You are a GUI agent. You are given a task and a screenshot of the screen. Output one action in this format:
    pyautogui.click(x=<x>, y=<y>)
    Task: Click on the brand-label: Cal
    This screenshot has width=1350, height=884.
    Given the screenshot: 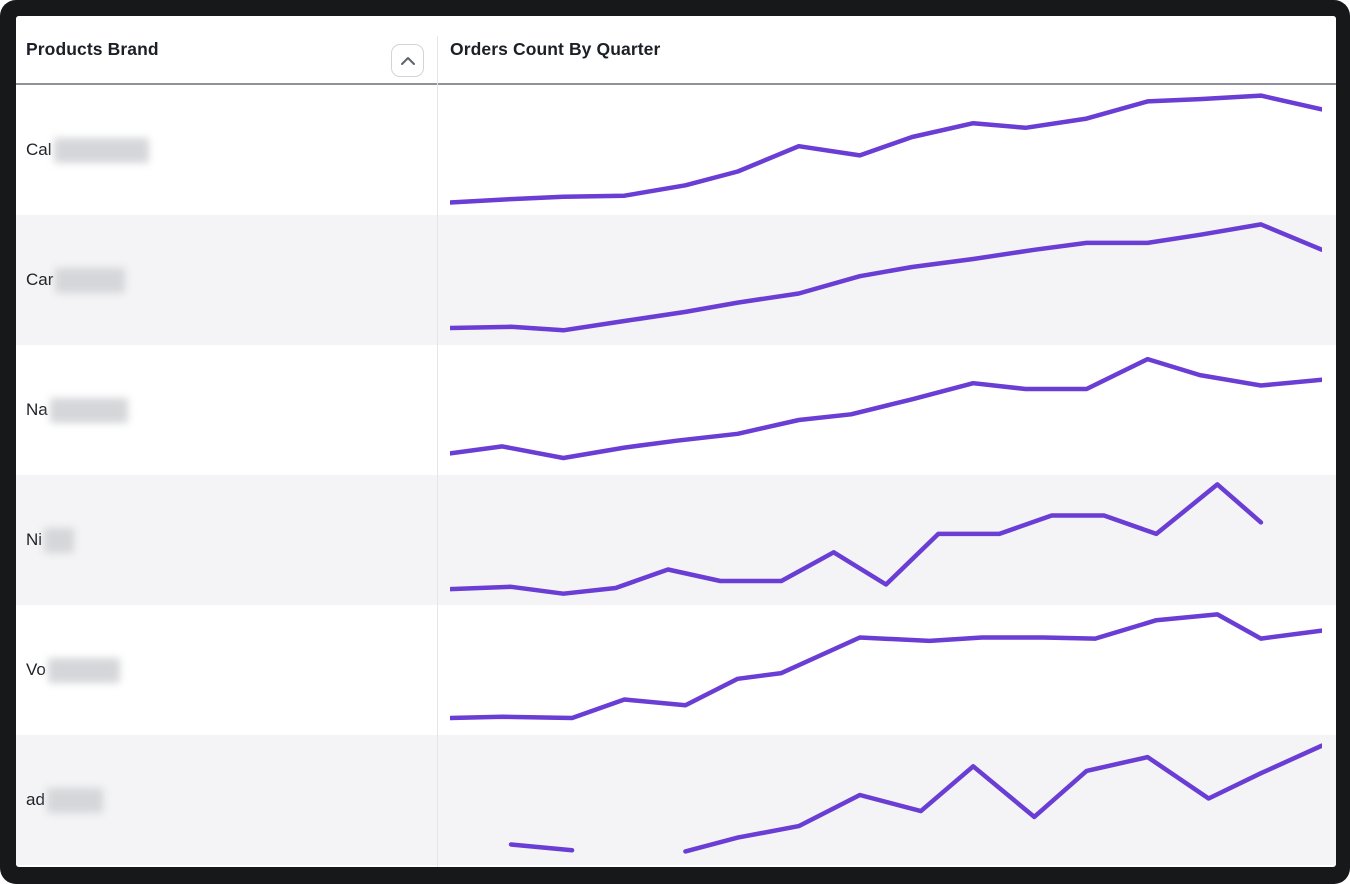 What is the action you would take?
    pyautogui.click(x=39, y=149)
    